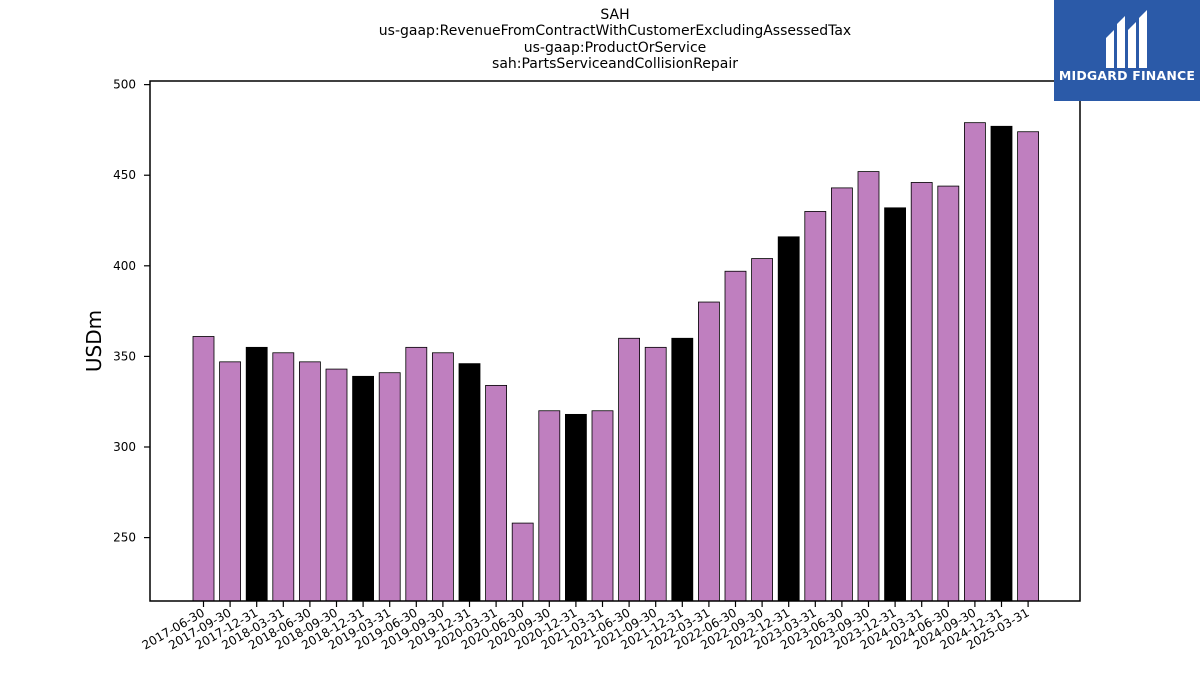 The height and width of the screenshot is (675, 1200). Describe the element at coordinates (124, 447) in the screenshot. I see `y-tick-label-300: 300` at that location.